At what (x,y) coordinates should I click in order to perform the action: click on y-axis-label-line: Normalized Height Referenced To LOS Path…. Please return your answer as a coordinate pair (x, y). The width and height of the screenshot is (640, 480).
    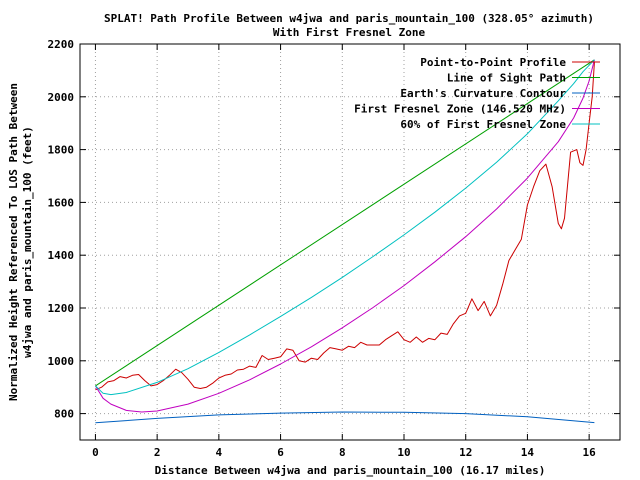
    Looking at the image, I should click on (13, 242).